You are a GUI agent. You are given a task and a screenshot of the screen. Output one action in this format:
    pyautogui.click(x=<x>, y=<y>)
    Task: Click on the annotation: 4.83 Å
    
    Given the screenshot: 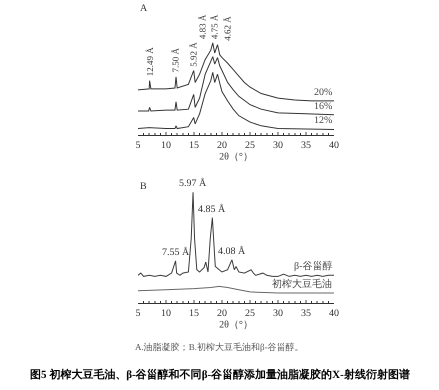 What is the action you would take?
    pyautogui.click(x=202, y=27)
    